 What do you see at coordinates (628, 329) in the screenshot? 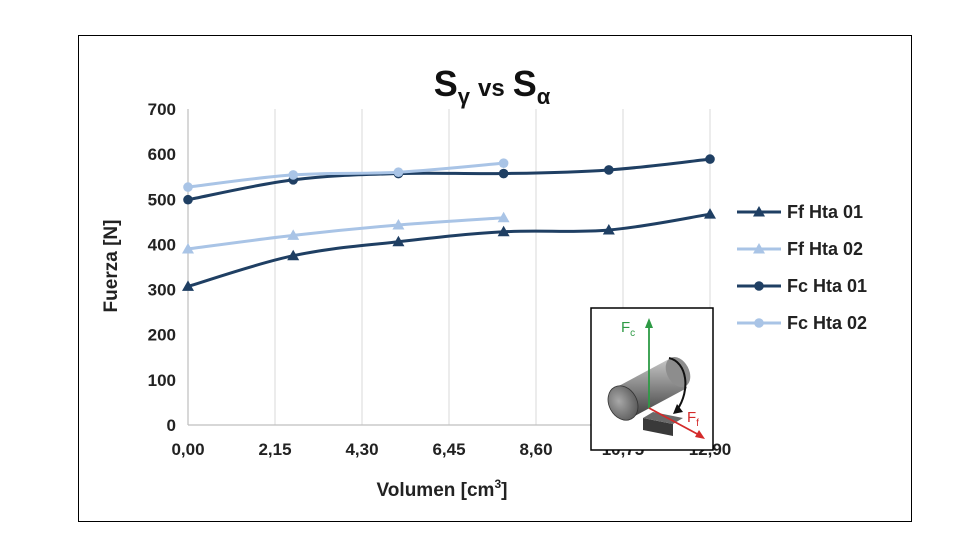
I see `fc-label: Fc` at bounding box center [628, 329].